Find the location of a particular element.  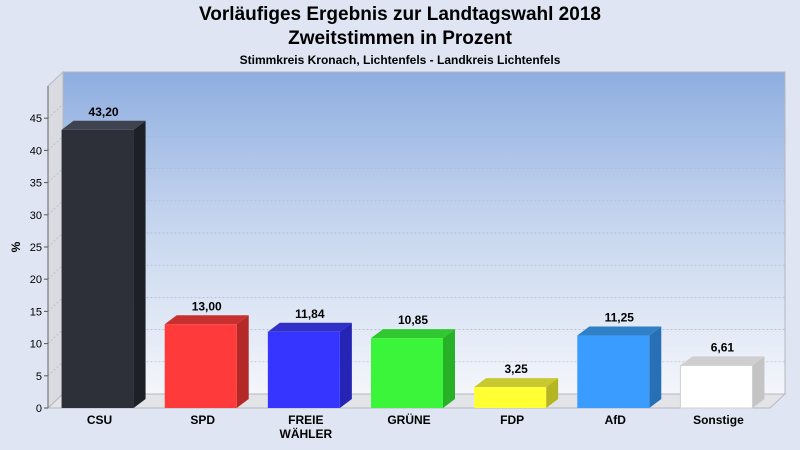

y-tick-label: 10 is located at coordinates (36, 345).